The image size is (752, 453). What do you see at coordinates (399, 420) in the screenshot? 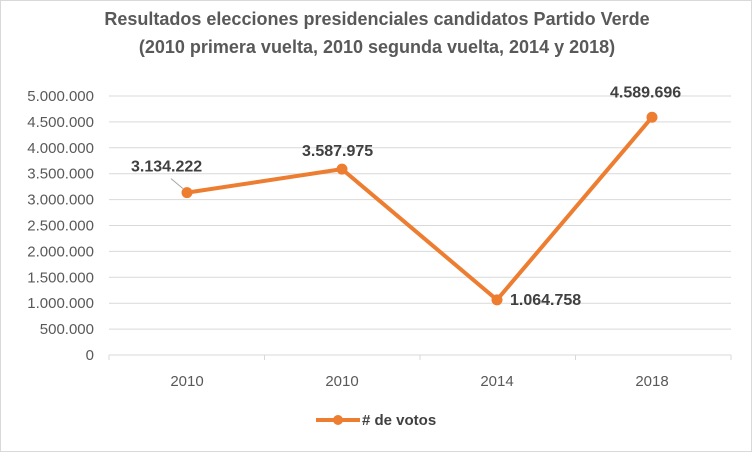
I see `legend-label: # de votos` at bounding box center [399, 420].